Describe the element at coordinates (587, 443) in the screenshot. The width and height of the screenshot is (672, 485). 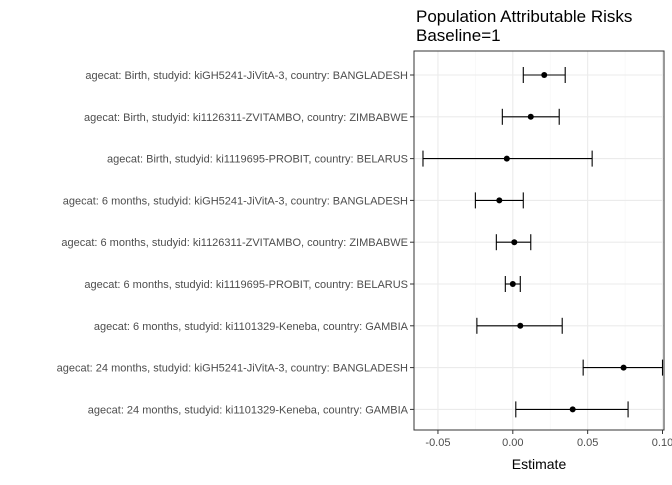
I see `x-tick-label: 0.05` at that location.